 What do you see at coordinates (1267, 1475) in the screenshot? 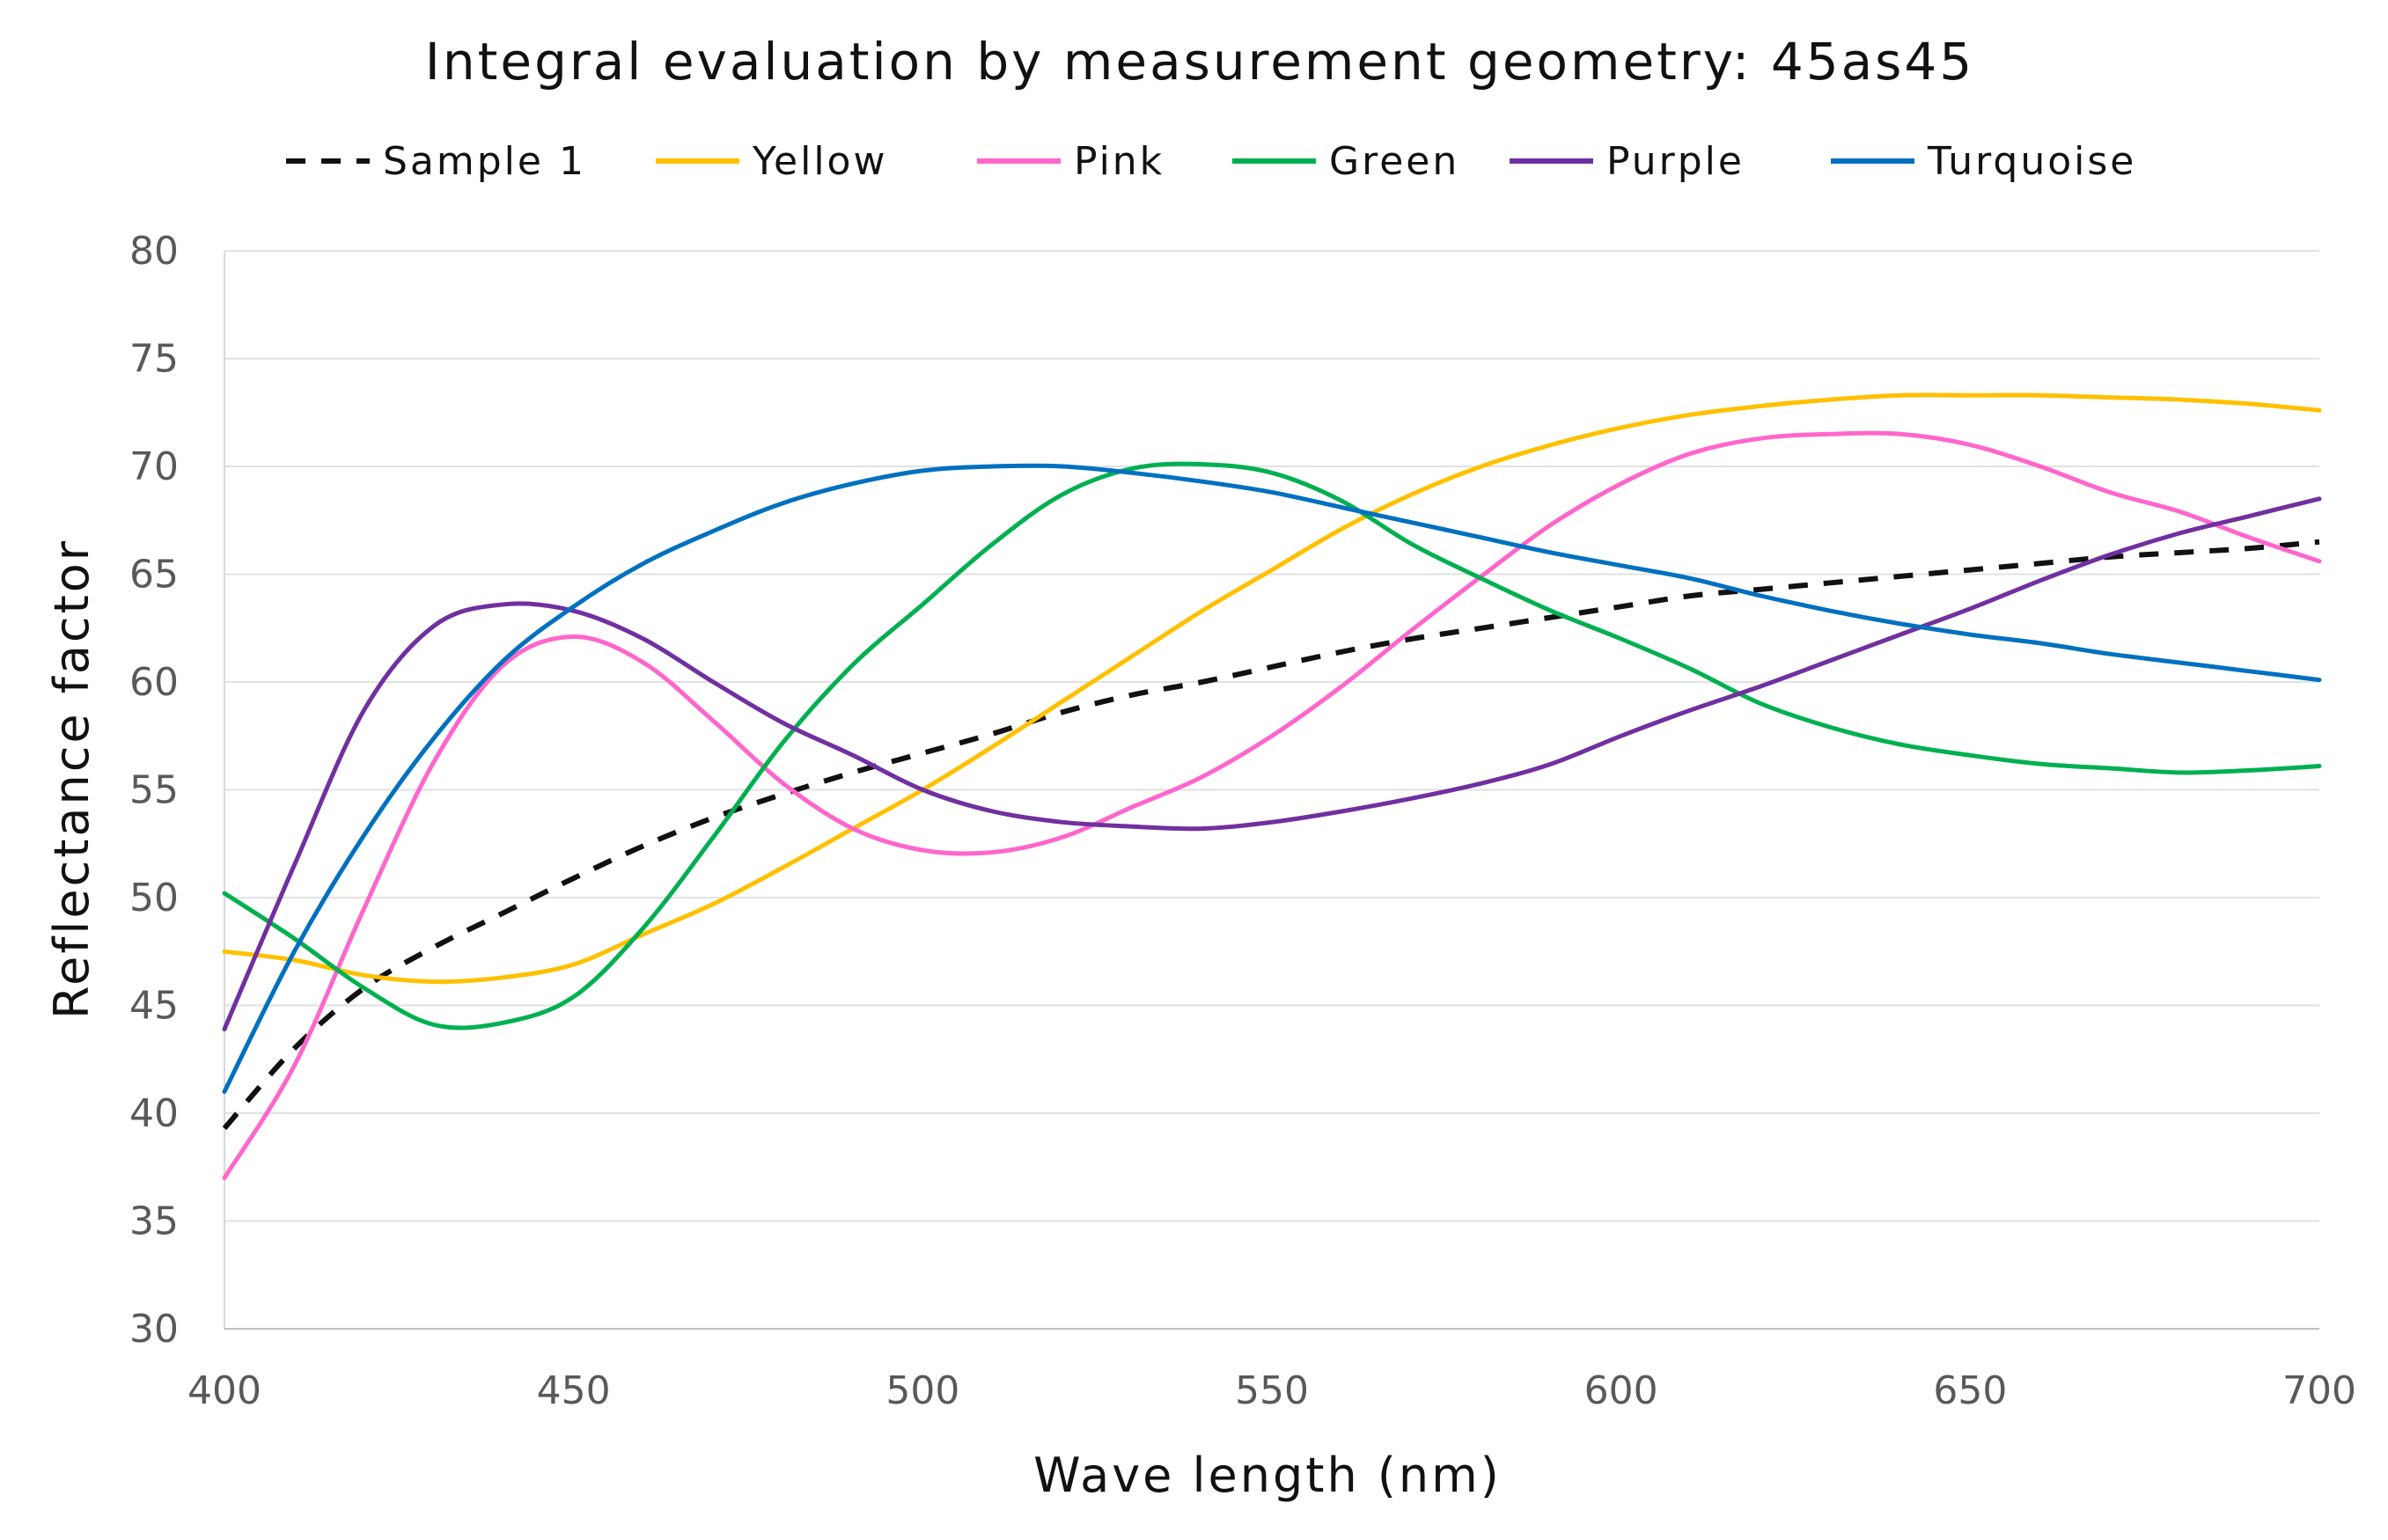
I see `x-axis-title: Wave length (nm)` at bounding box center [1267, 1475].